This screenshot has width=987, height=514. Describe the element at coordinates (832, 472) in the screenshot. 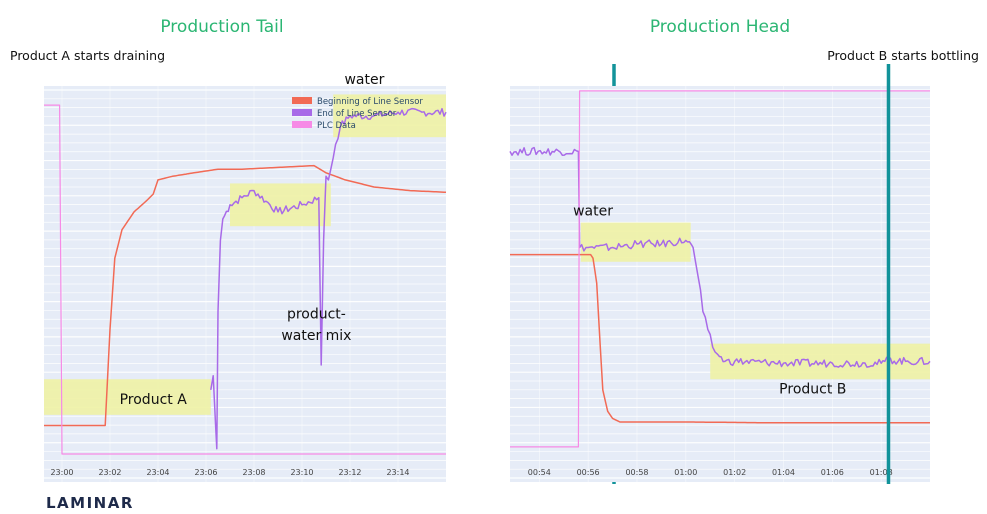

I see `x-tick-label: 01:06` at that location.